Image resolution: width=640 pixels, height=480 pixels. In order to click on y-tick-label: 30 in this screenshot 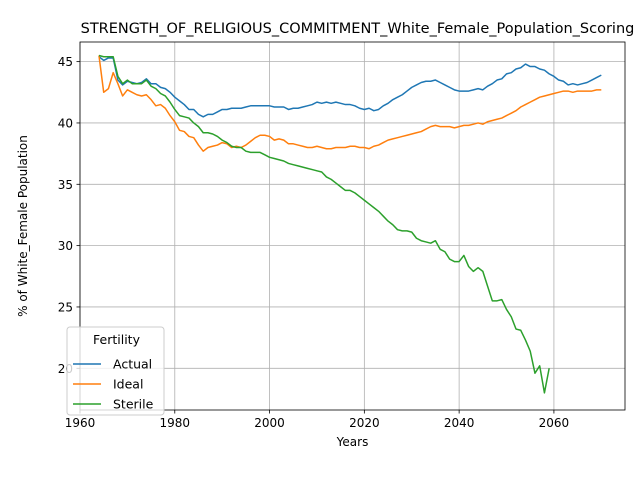, I will do `click(65, 246)`.